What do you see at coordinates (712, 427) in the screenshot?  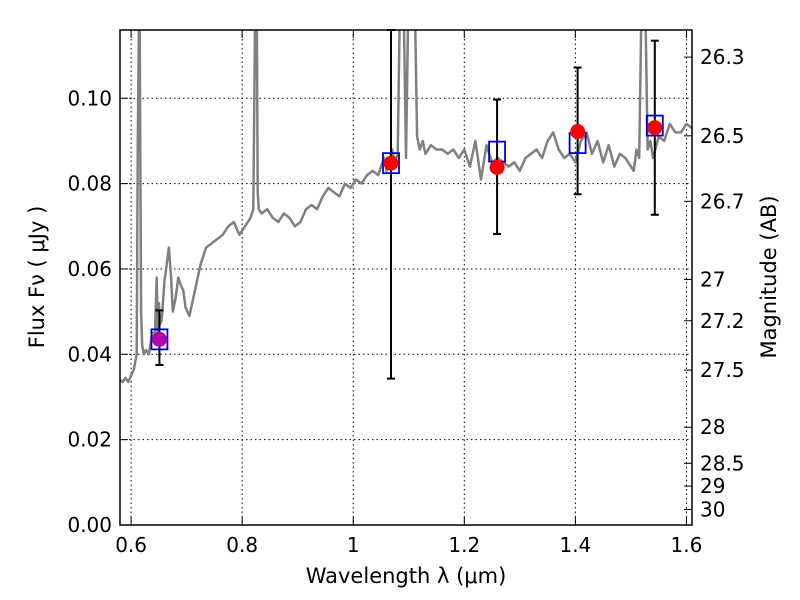 I see `mag-tick-label: 28` at bounding box center [712, 427].